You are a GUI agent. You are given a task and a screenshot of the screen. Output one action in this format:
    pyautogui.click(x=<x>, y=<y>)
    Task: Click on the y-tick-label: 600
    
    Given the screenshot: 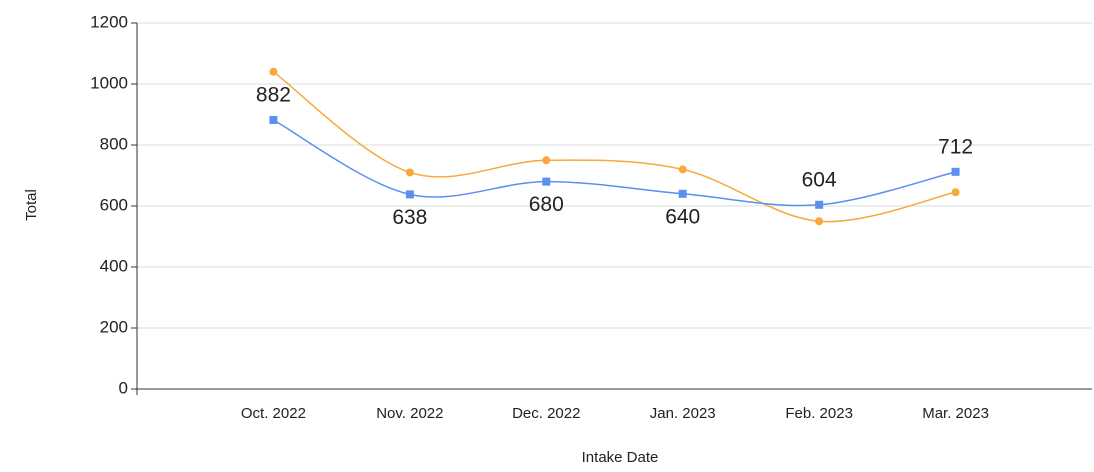 What is the action you would take?
    pyautogui.click(x=114, y=204)
    